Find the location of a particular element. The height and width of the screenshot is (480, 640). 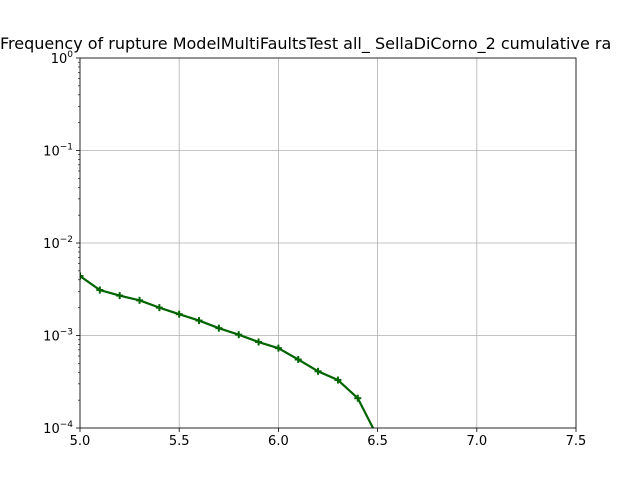

x-tick-label: 5.0 is located at coordinates (80, 441).